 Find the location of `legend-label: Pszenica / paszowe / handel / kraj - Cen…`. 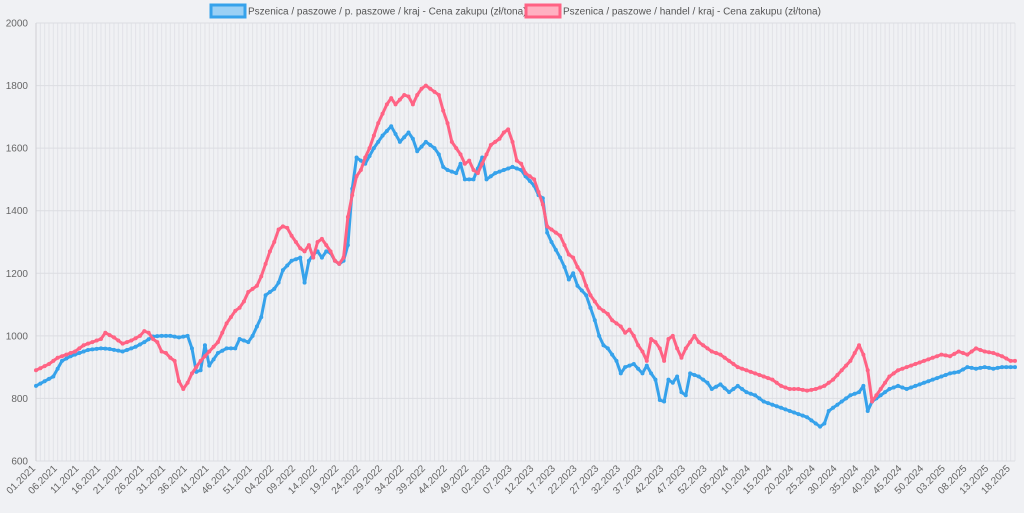

legend-label: Pszenica / paszowe / handel / kraj - Cen… is located at coordinates (692, 12).